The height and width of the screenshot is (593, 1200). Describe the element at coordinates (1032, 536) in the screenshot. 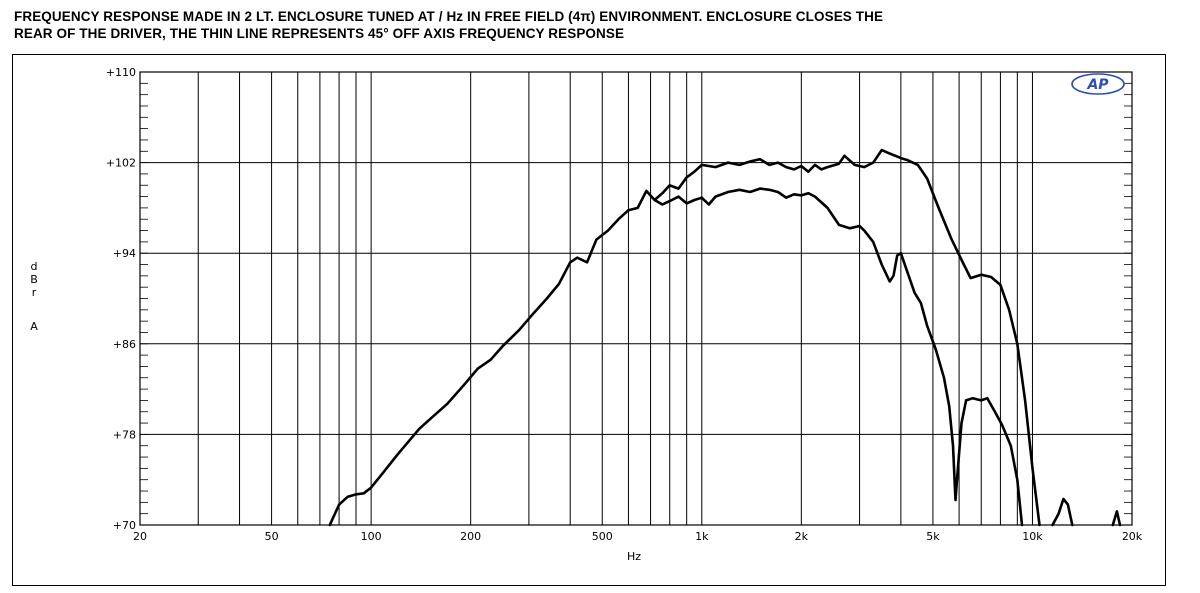

I see `x-tick-label: 10k` at that location.